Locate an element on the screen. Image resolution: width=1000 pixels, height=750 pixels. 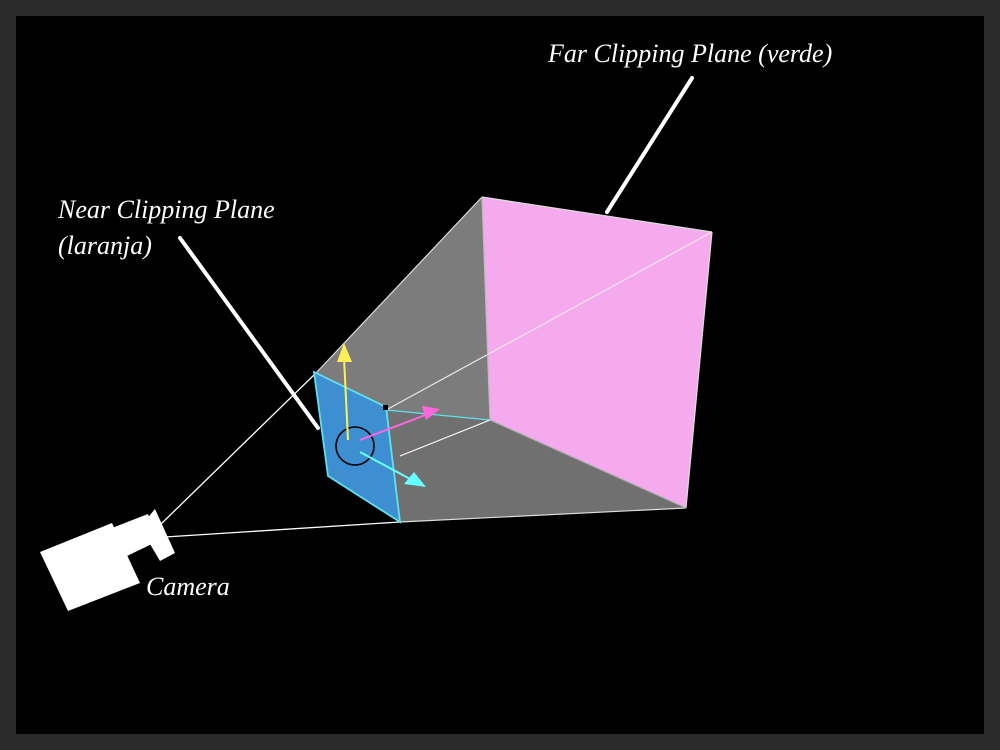
edge-inner-top is located at coordinates (438, 415).